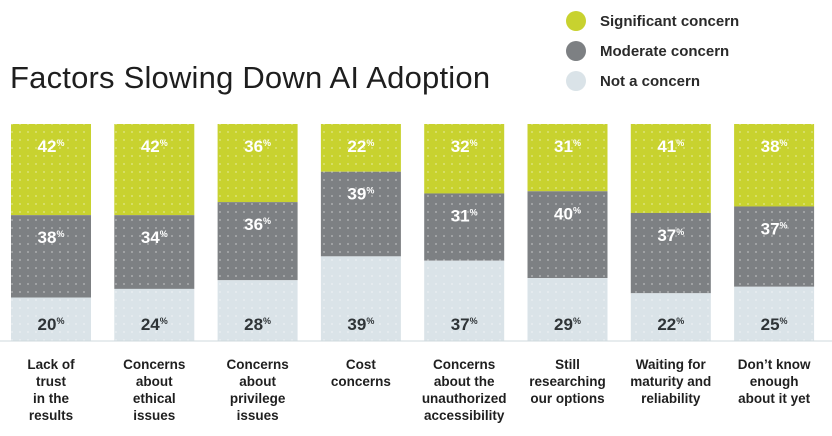 This screenshot has width=832, height=436. I want to click on data-label-moderate-2: 34%, so click(154, 237).